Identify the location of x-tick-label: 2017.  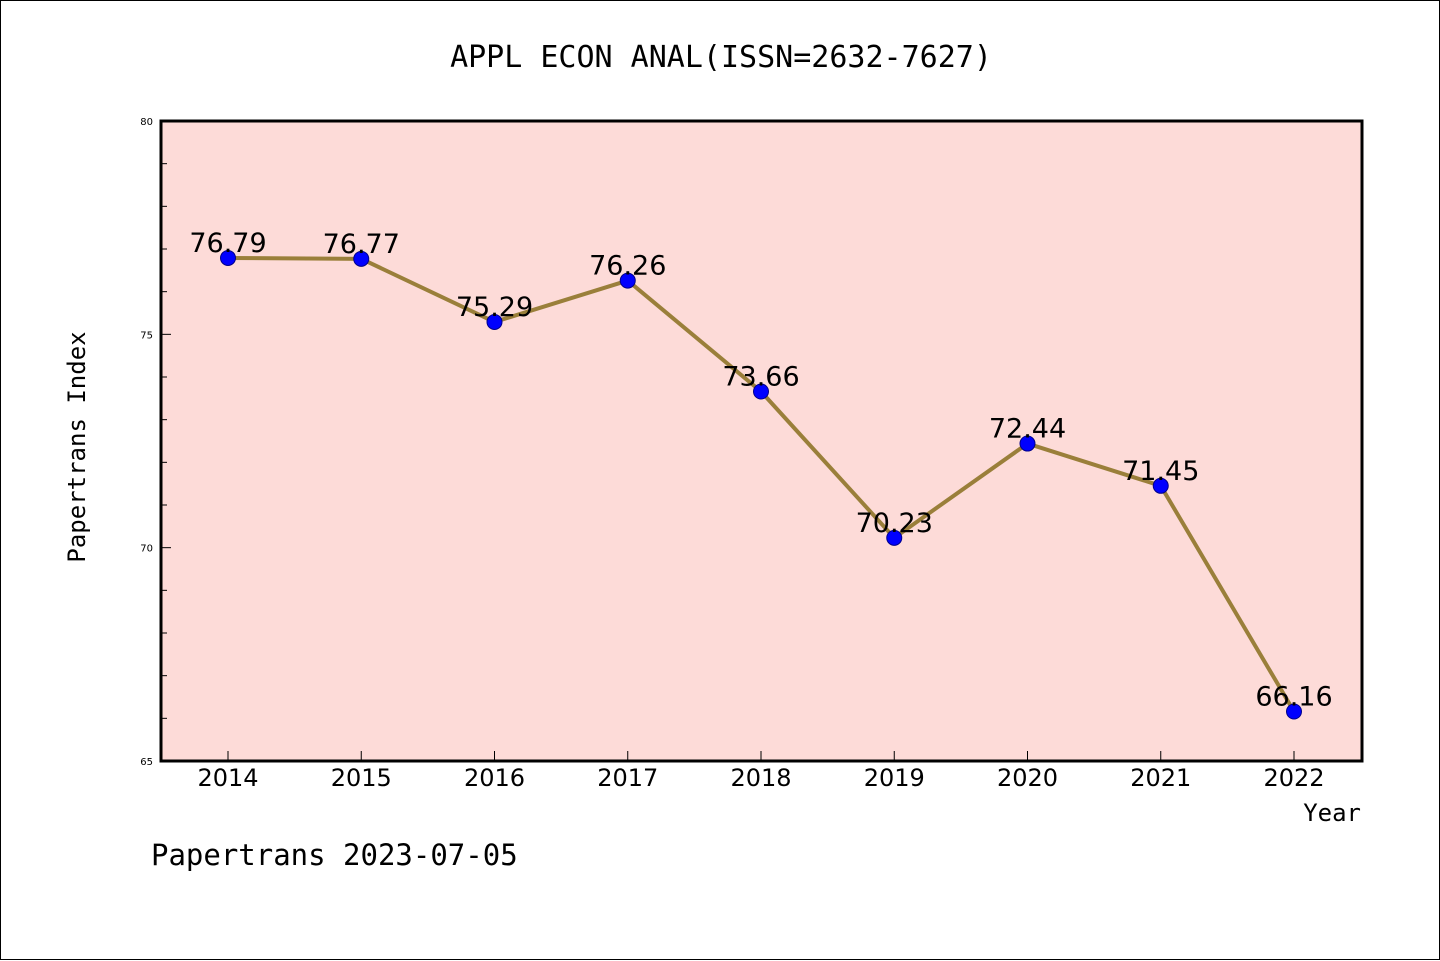
(627, 778).